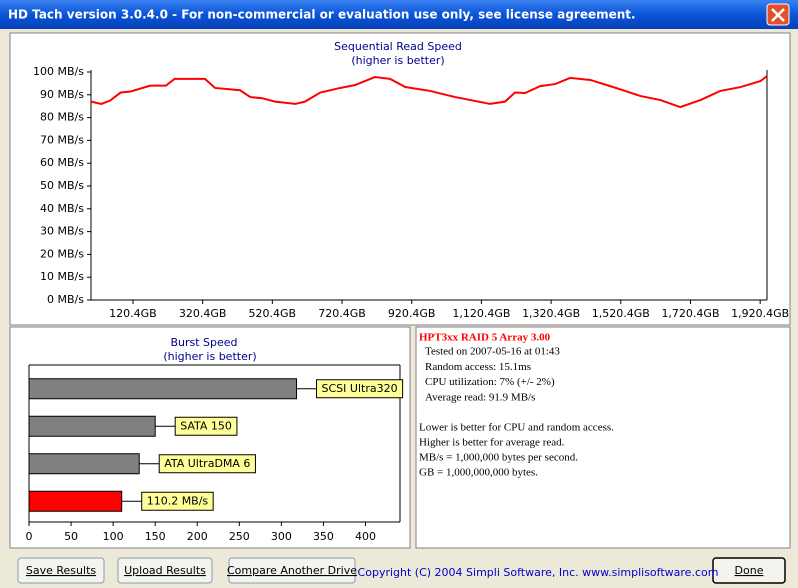 The image size is (798, 588). What do you see at coordinates (551, 313) in the screenshot?
I see `x-tick-label: 1,320.4GB` at bounding box center [551, 313].